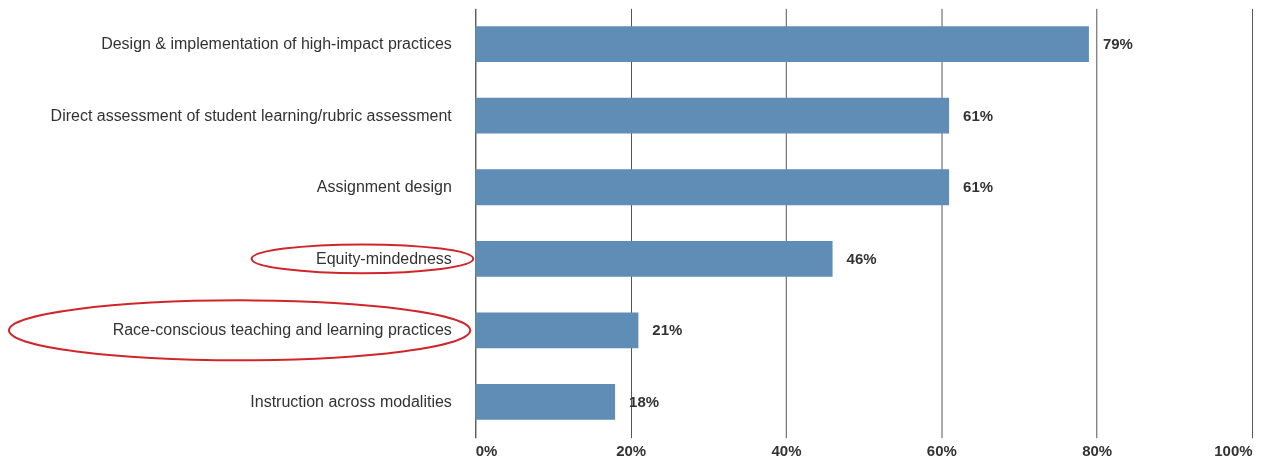 Image resolution: width=1282 pixels, height=472 pixels. Describe the element at coordinates (667, 330) in the screenshot. I see `data-label: 21%` at that location.